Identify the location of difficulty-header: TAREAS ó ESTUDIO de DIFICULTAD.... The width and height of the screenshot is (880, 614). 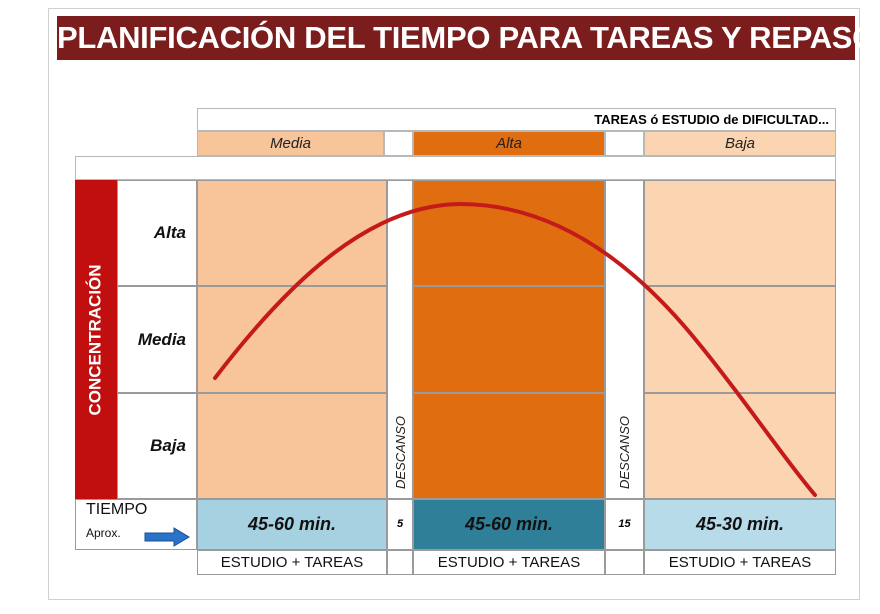
(516, 119).